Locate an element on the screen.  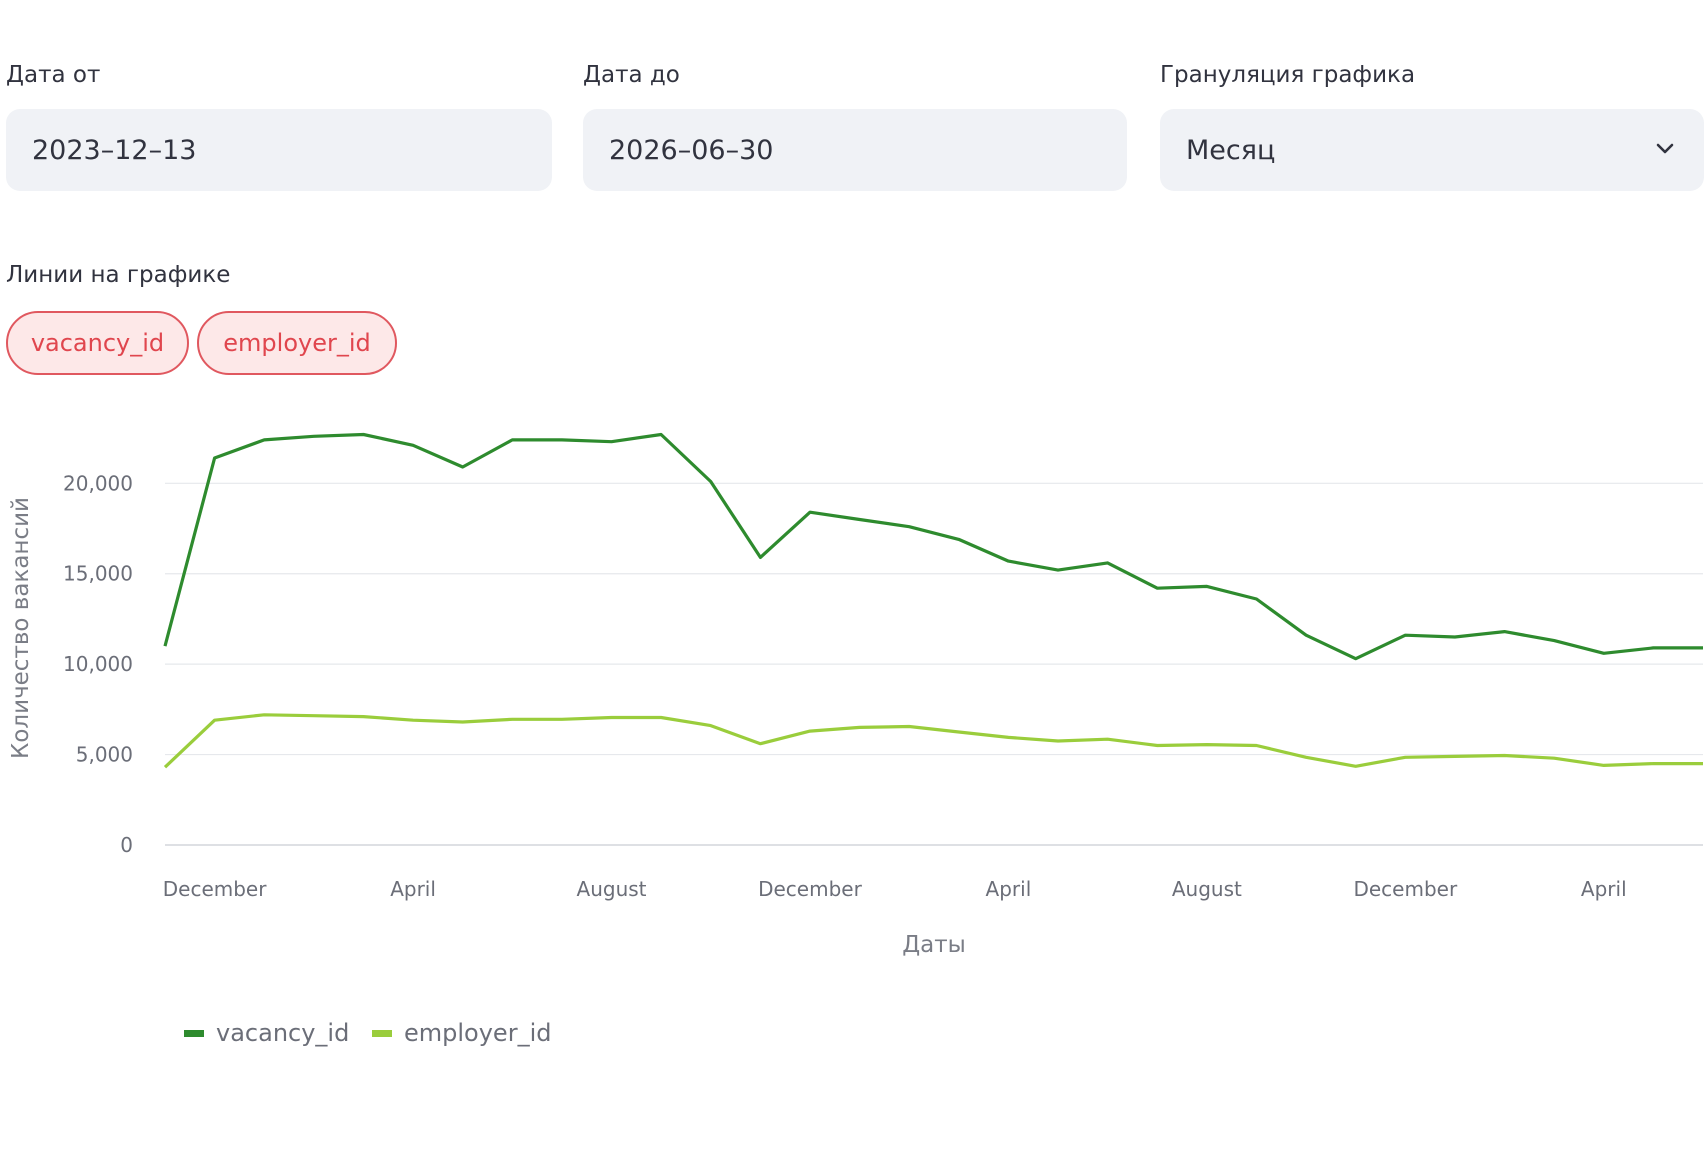
legend-employer: employer_id is located at coordinates (461, 1033).